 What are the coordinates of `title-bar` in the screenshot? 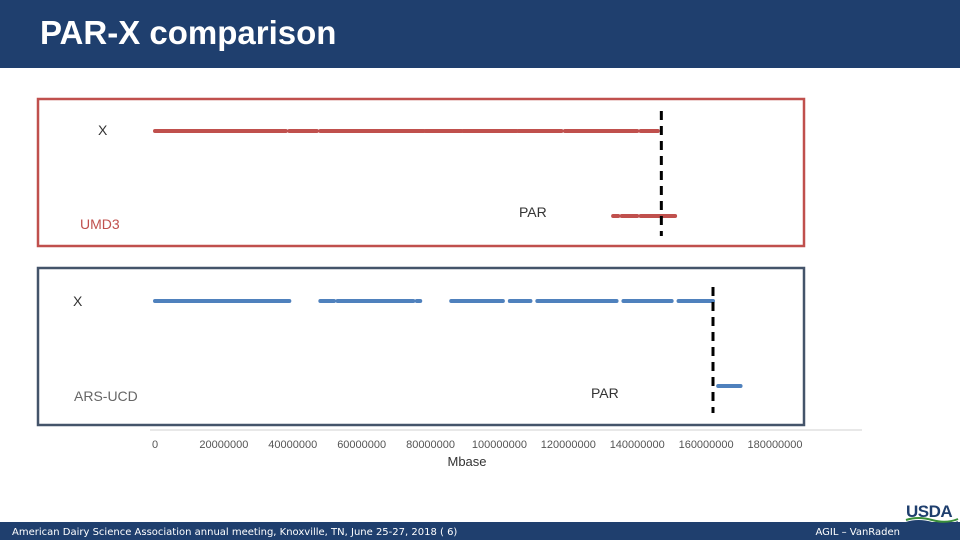 It's located at (480, 34).